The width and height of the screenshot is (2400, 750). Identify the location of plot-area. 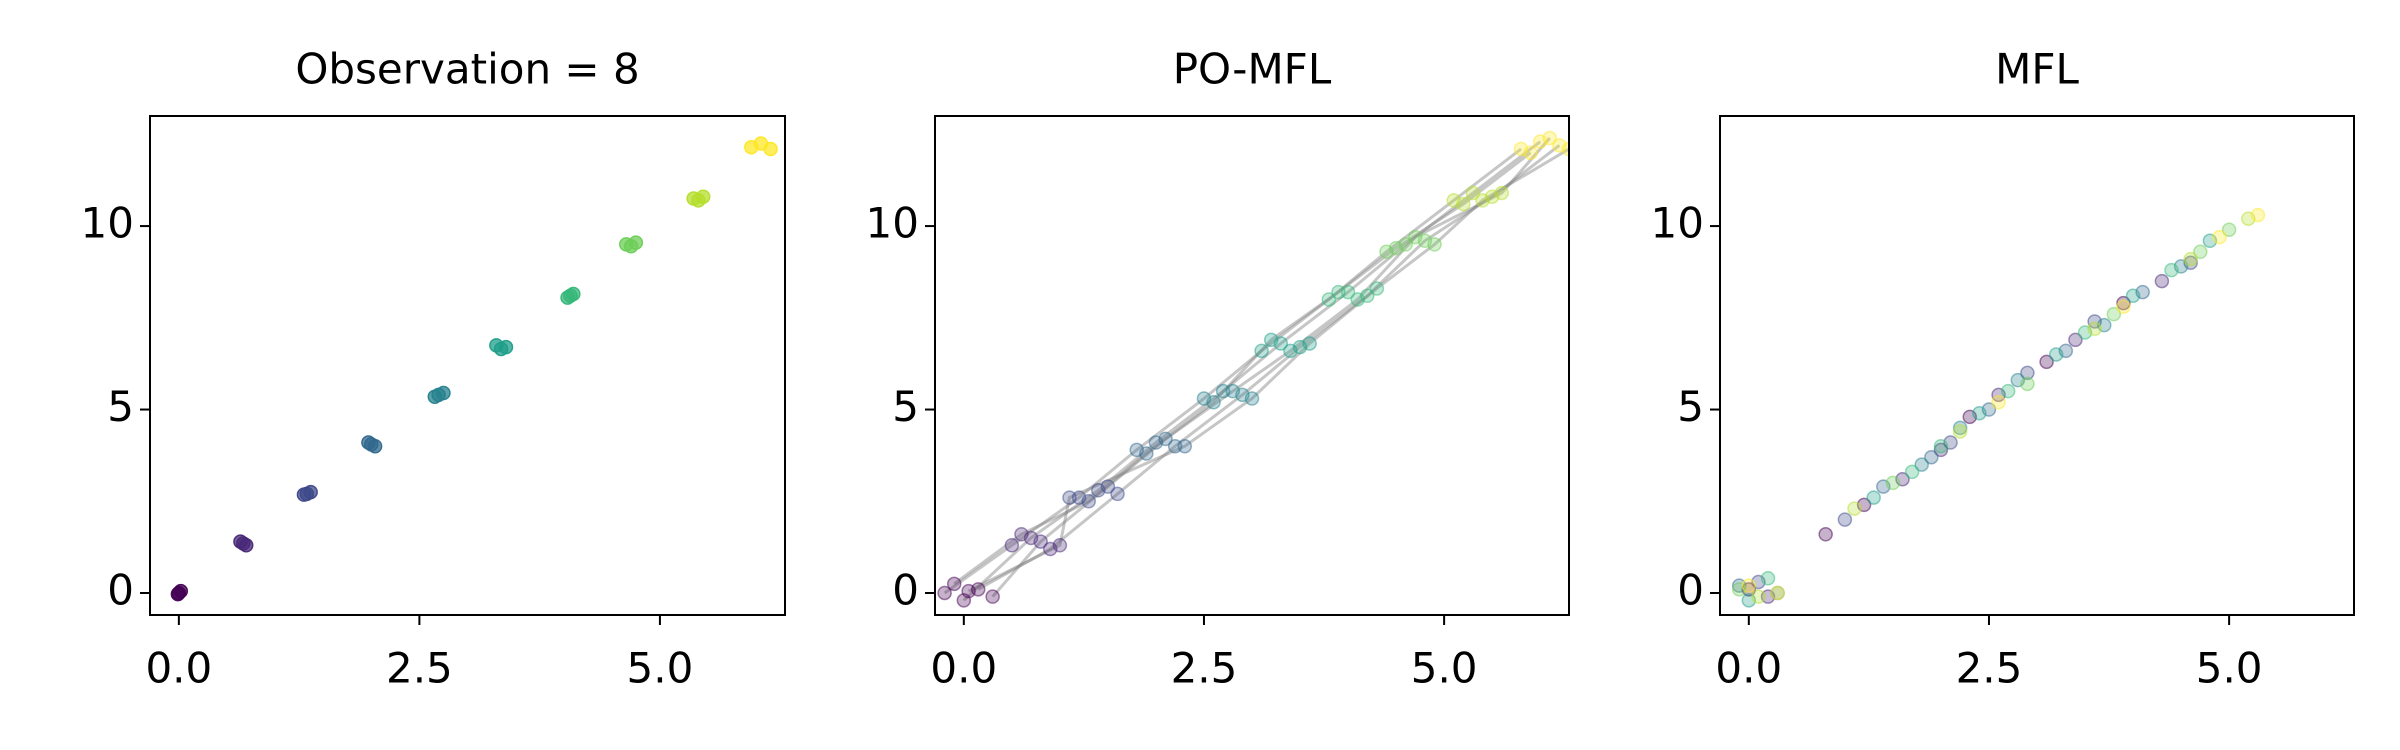
(1998, 407).